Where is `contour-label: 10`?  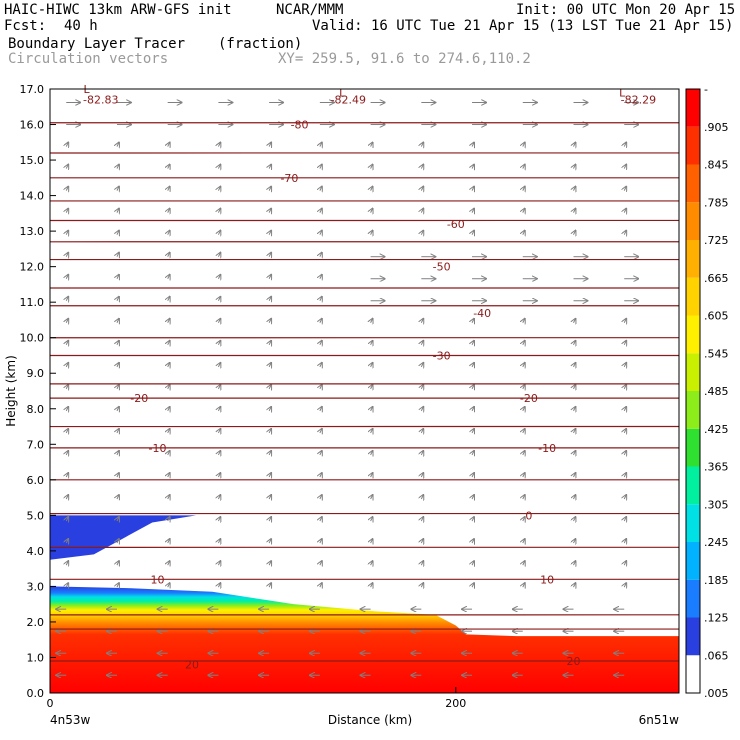 contour-label: 10 is located at coordinates (547, 579).